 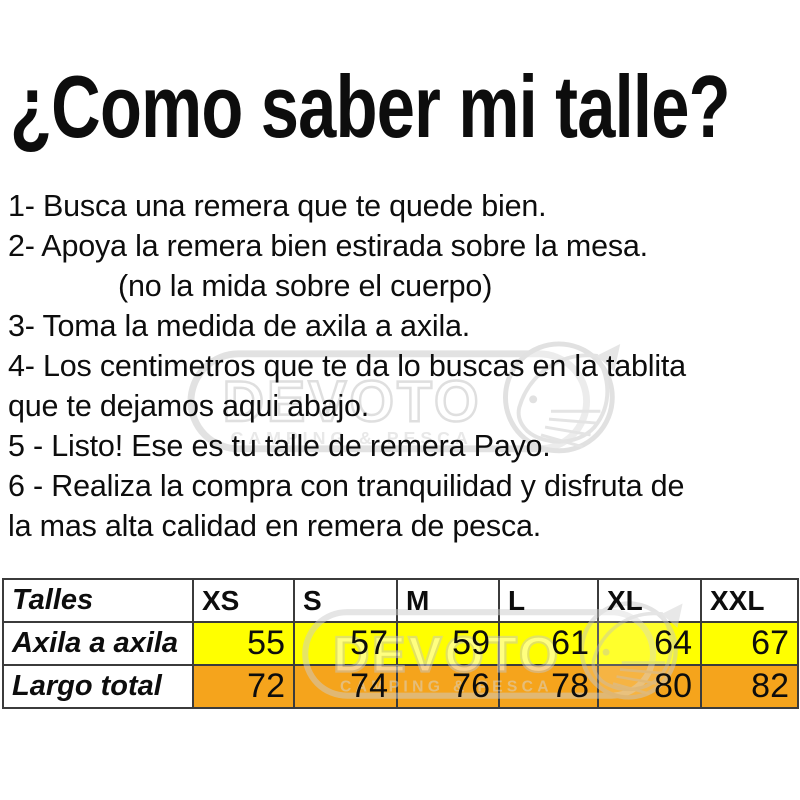 I want to click on size-table-header-row: Talles XS S M L XL XXL, so click(x=400, y=600).